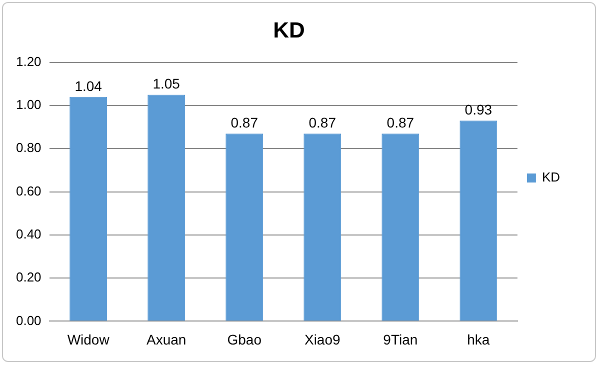 This screenshot has height=366, width=600. I want to click on x-tick-label: Axuan, so click(166, 339).